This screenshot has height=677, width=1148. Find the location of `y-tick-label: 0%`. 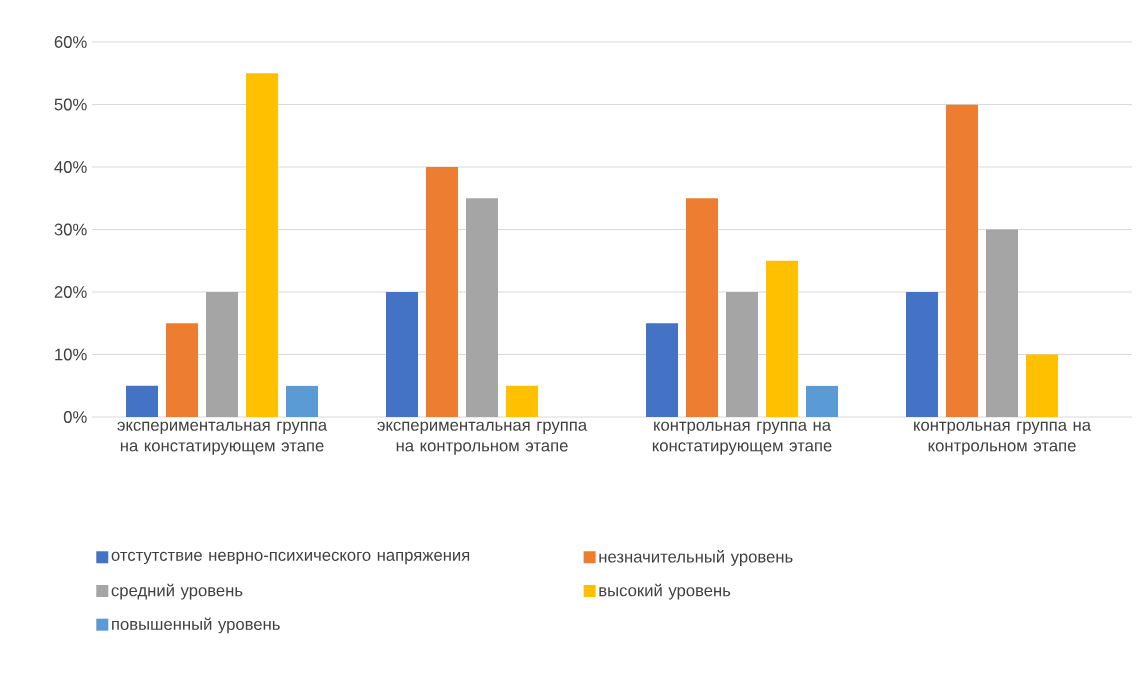

y-tick-label: 0% is located at coordinates (75, 417).